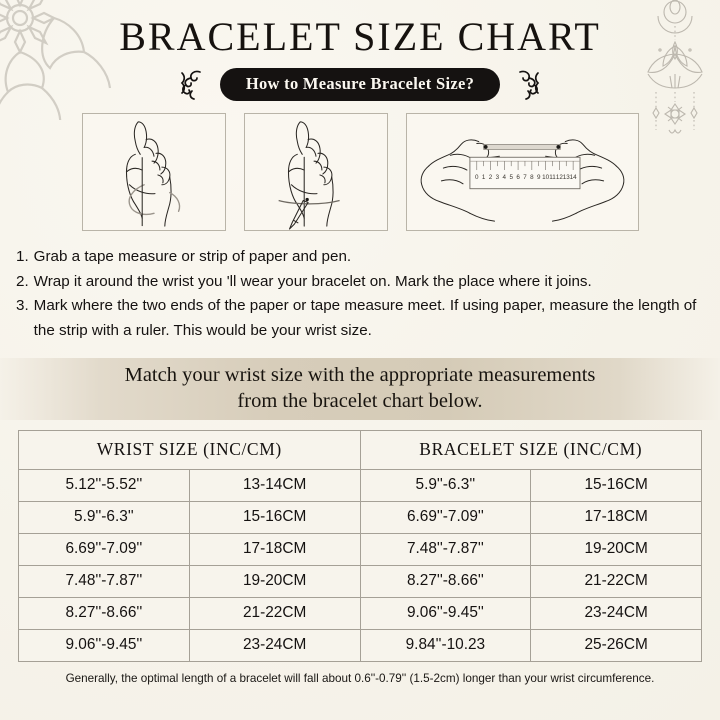  What do you see at coordinates (616, 517) in the screenshot?
I see `cell-bracelet-cm: 17-18CM` at bounding box center [616, 517].